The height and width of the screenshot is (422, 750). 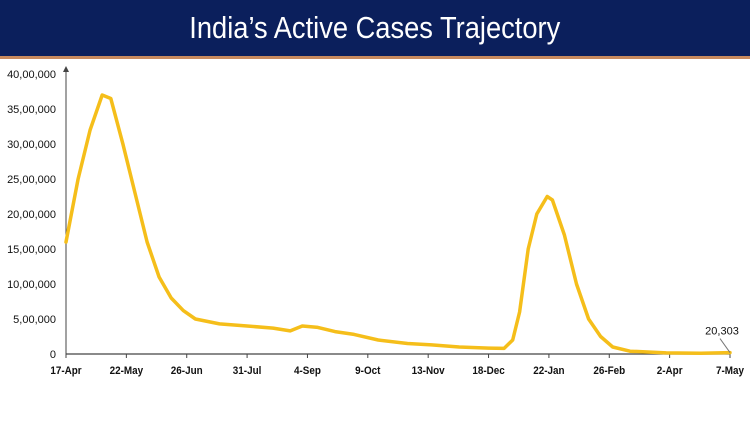 I want to click on y-tick-label: 15,00,000, so click(x=31, y=250).